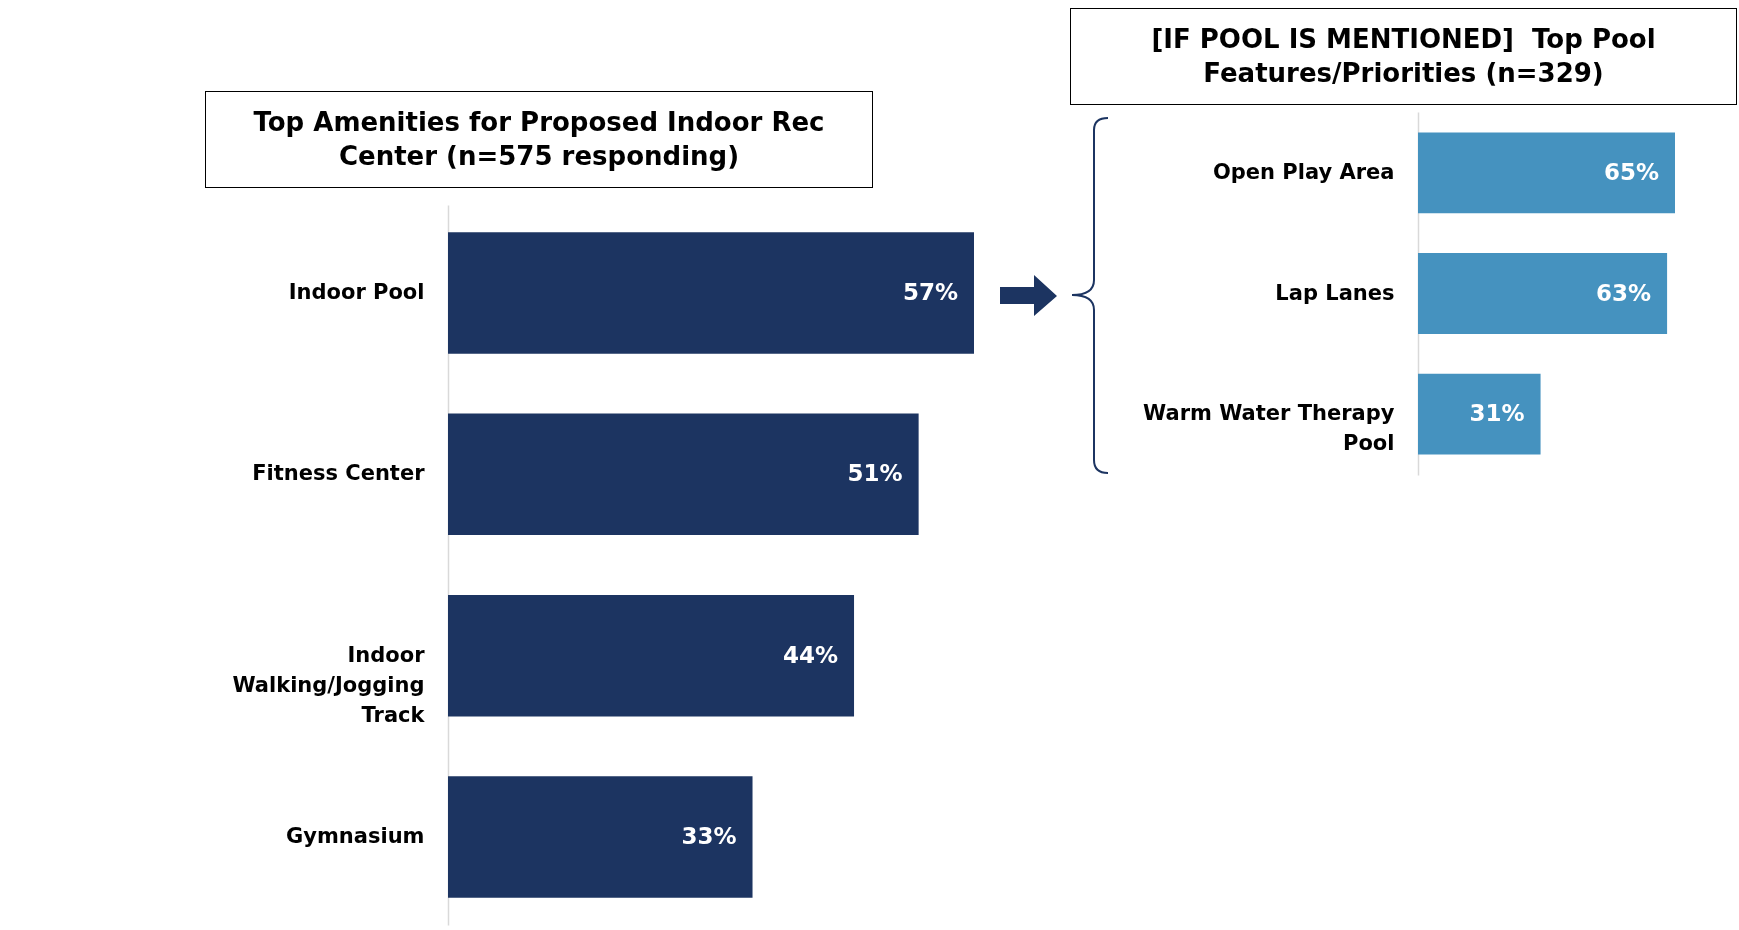 The height and width of the screenshot is (930, 1739). What do you see at coordinates (1303, 171) in the screenshot?
I see `y-tick-label: Open Play Area` at bounding box center [1303, 171].